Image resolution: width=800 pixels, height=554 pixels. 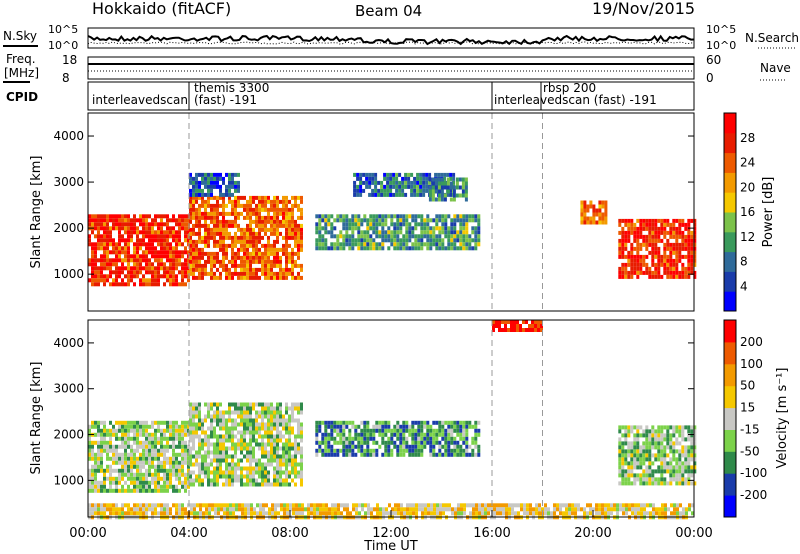 I want to click on velocity-colorbar-tick: -15, so click(x=750, y=429).